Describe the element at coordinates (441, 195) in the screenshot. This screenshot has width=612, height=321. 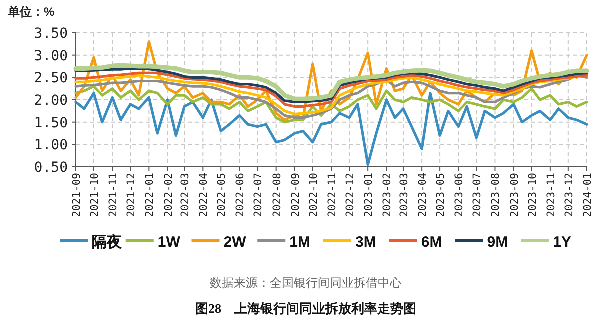
I see `x-tick-label: 2023-05` at that location.